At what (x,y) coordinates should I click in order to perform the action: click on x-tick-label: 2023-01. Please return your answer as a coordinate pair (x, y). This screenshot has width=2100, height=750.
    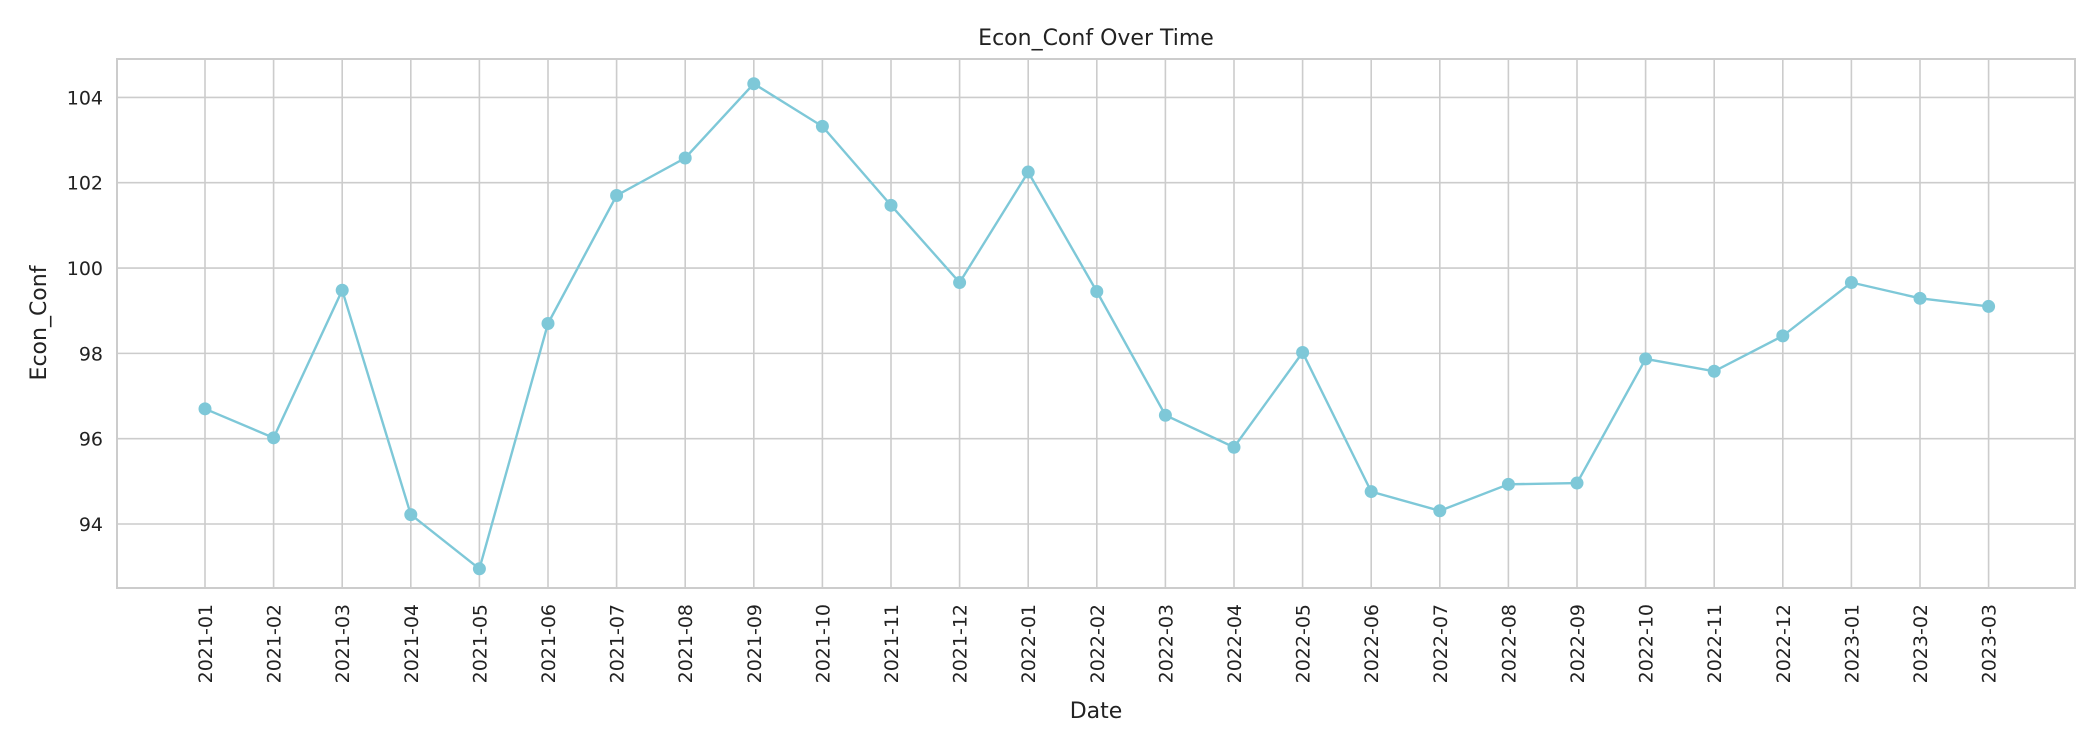
    Looking at the image, I should click on (1852, 643).